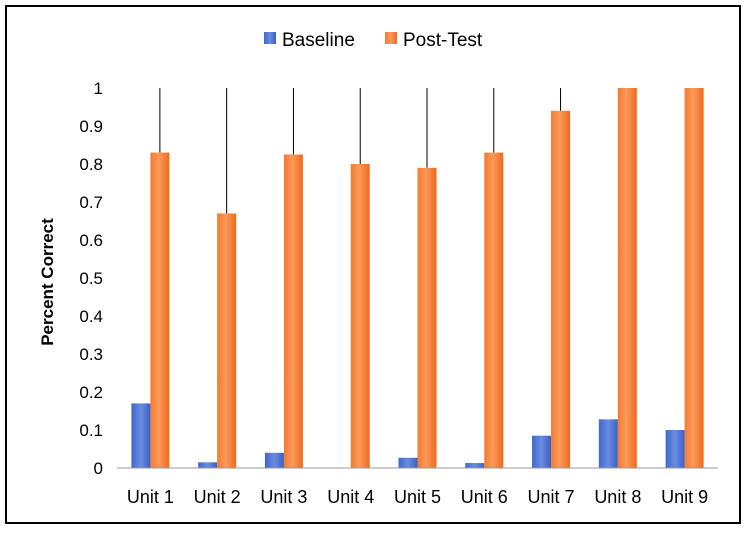 This screenshot has width=750, height=534. Describe the element at coordinates (91, 202) in the screenshot. I see `y-tick-label: 0.7` at that location.